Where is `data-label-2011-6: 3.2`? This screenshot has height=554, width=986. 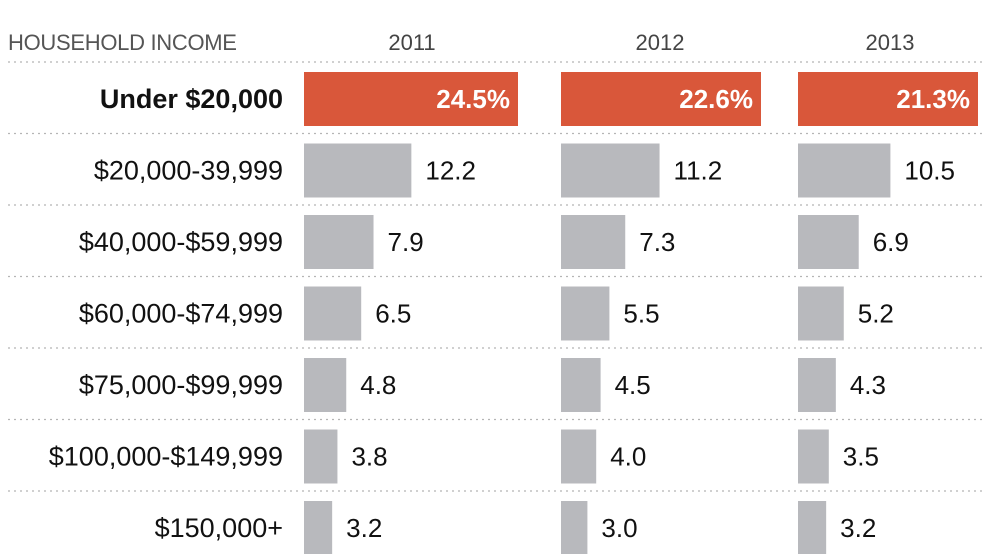
data-label-2011-6: 3.2 is located at coordinates (364, 528).